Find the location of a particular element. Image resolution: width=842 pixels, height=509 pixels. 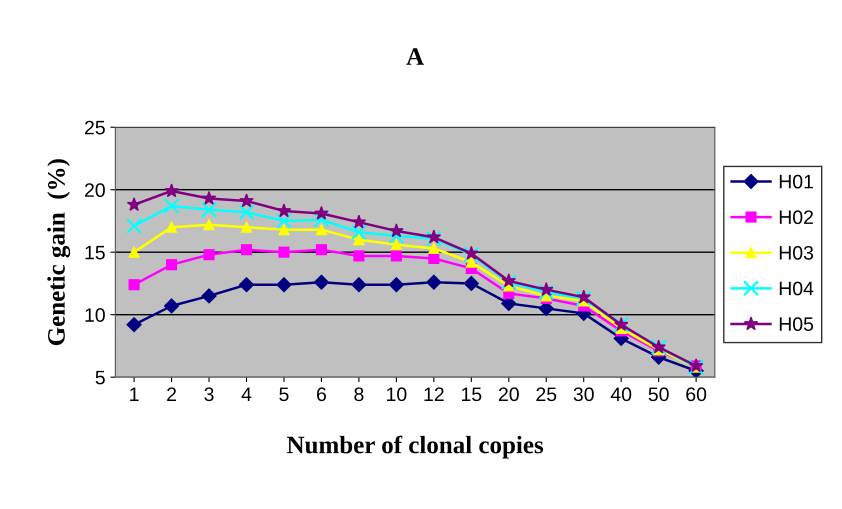

x-tick-label: 4 is located at coordinates (247, 394).